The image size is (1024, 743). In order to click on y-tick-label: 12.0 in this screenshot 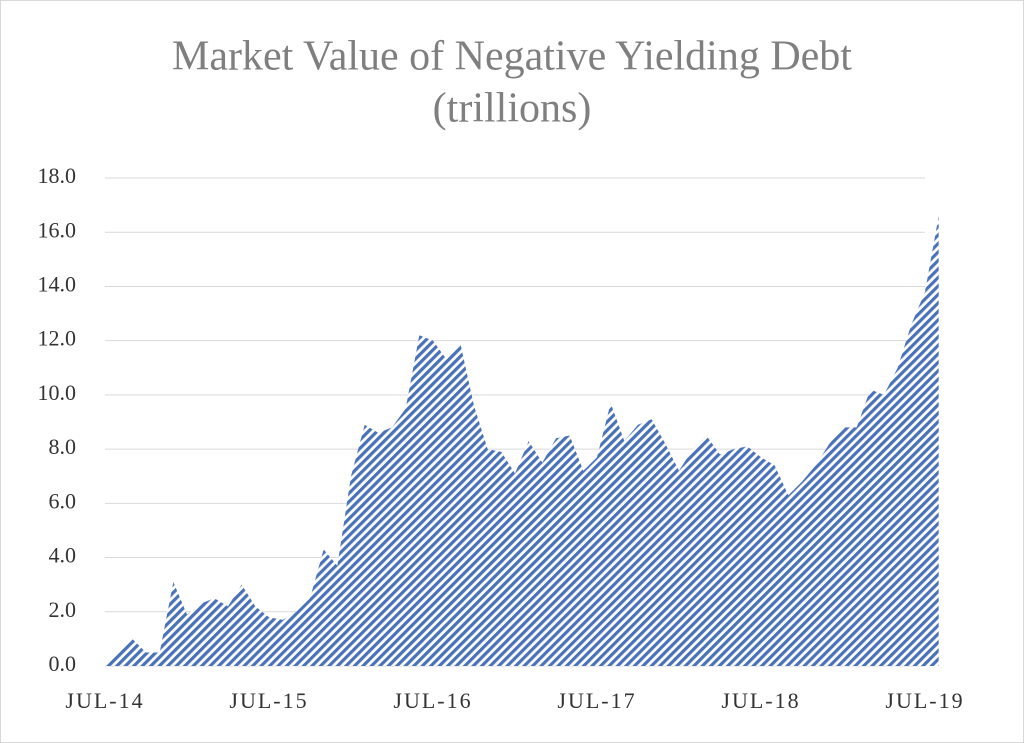, I will do `click(57, 338)`.